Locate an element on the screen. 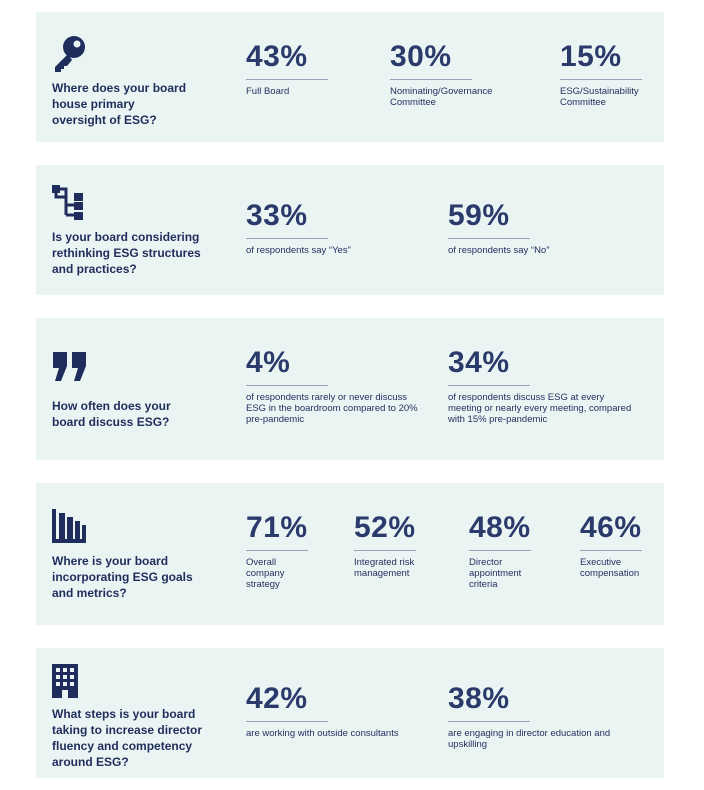 The width and height of the screenshot is (704, 790). question-text: How often does your board discuss ESG? is located at coordinates (111, 414).